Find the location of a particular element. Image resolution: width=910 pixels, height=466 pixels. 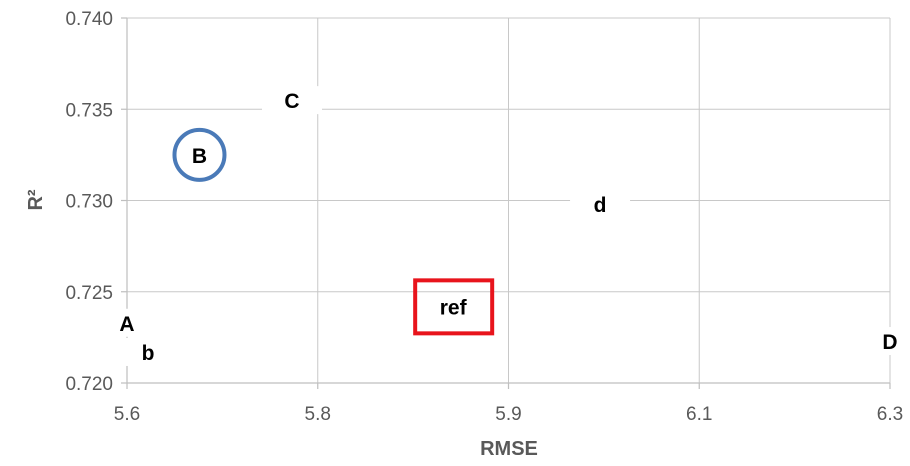

point-label-ref: ref is located at coordinates (454, 307).